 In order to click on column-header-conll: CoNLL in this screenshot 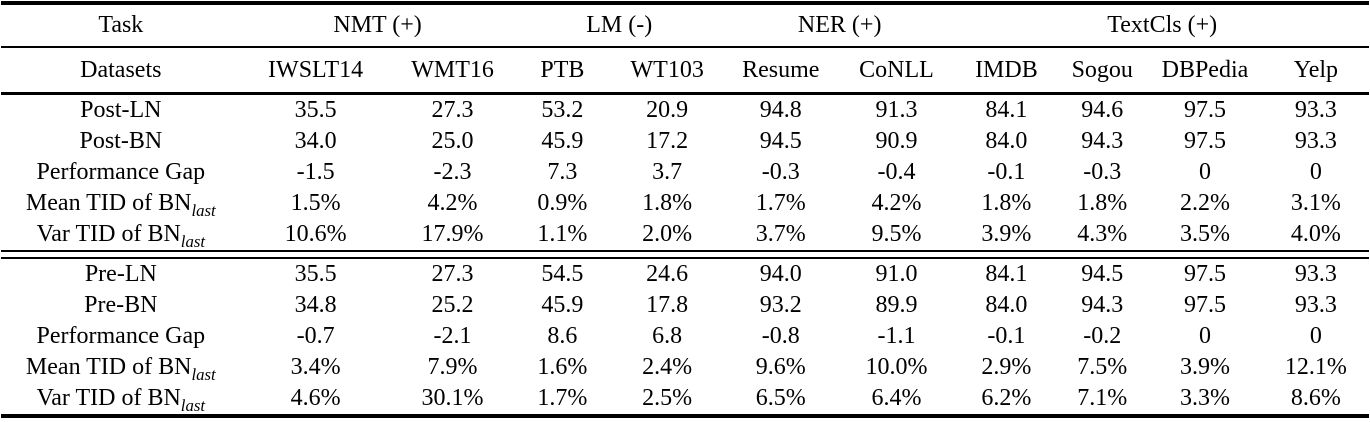, I will do `click(896, 71)`.